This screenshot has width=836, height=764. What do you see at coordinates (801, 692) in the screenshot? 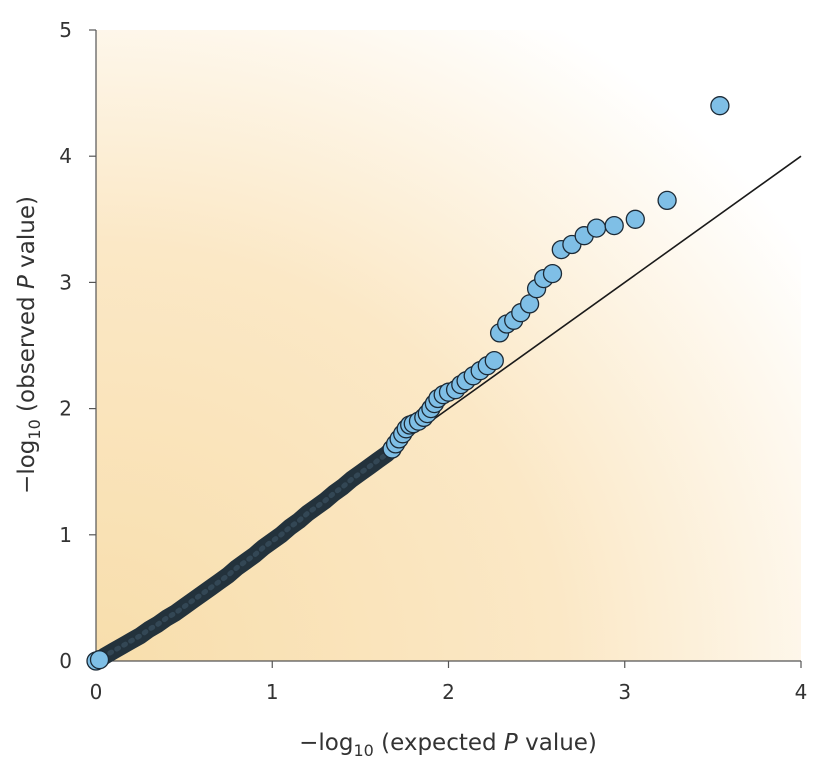
I see `x-tick-label: 4` at bounding box center [801, 692].